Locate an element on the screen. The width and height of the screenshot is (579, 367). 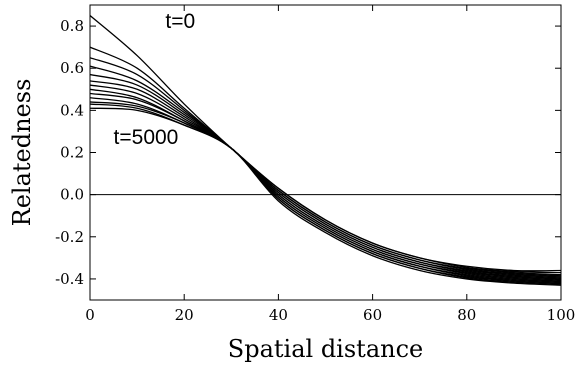
x-tick-label: 100 is located at coordinates (561, 315).